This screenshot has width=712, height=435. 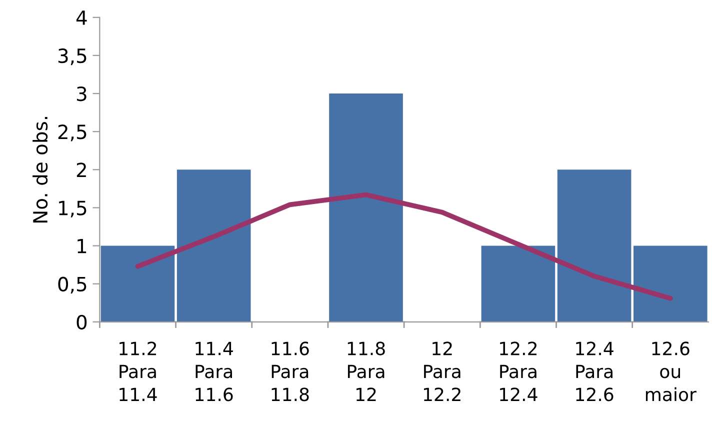 I want to click on y-tick-label: 2,5, so click(x=72, y=133).